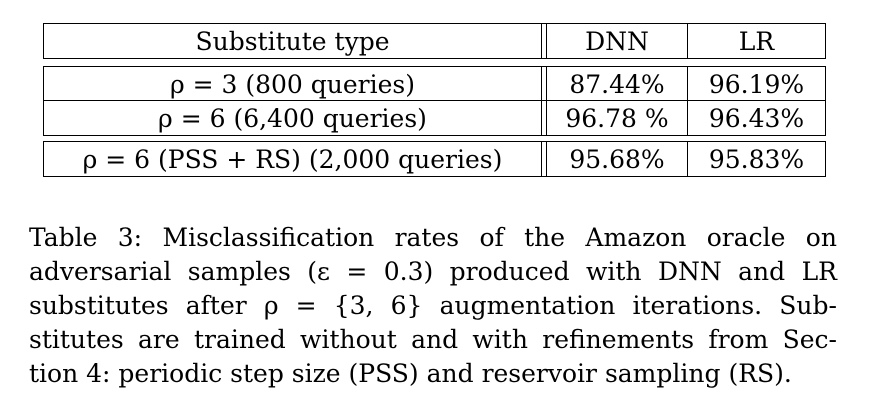  Describe the element at coordinates (636, 237) in the screenshot. I see `caption-word: Amazon` at that location.